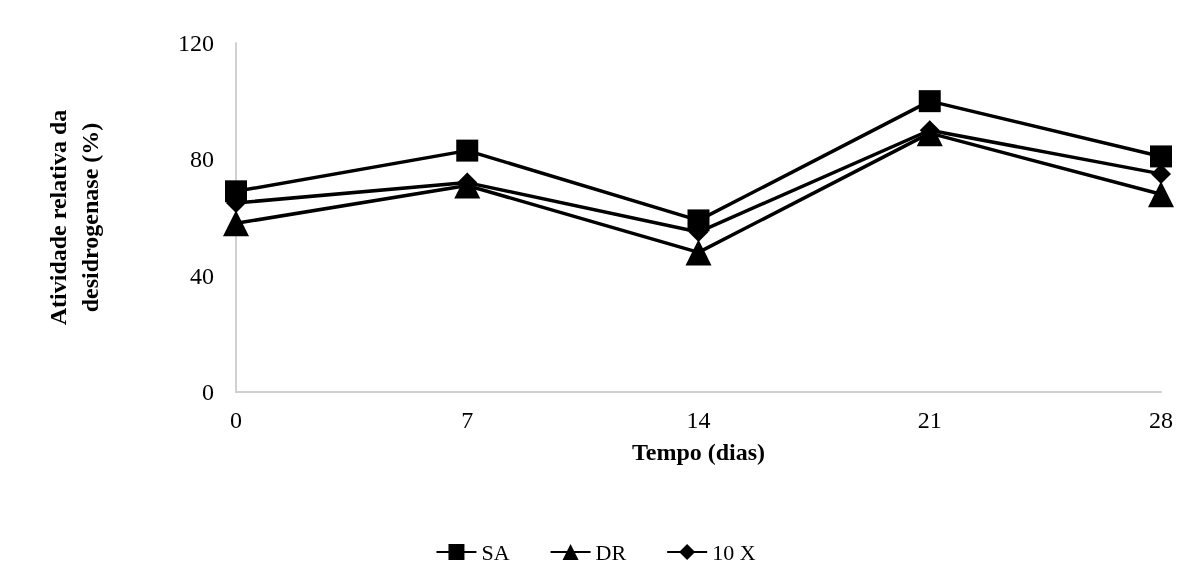  What do you see at coordinates (734, 552) in the screenshot?
I see `legend-label: 10 X` at bounding box center [734, 552].